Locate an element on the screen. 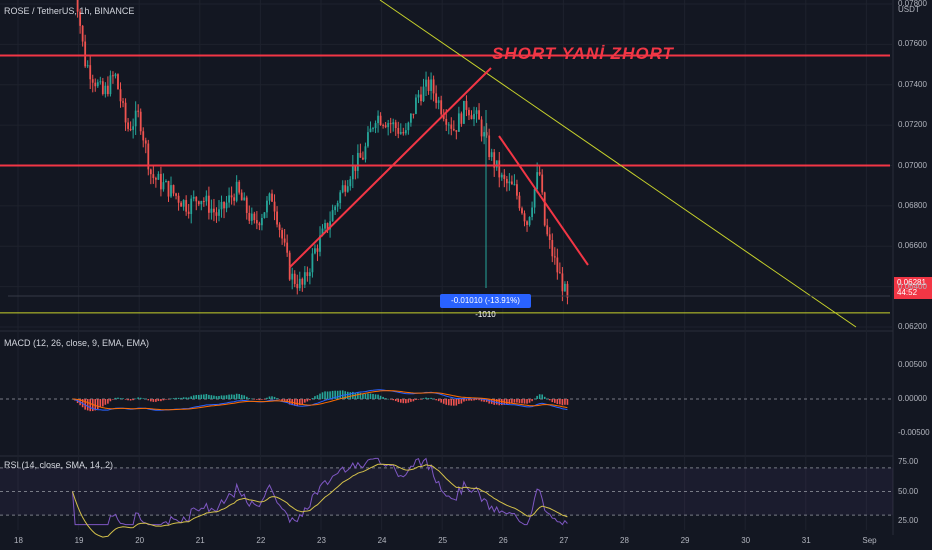 Image resolution: width=932 pixels, height=550 pixels. time-tick-label: 22 is located at coordinates (261, 540).